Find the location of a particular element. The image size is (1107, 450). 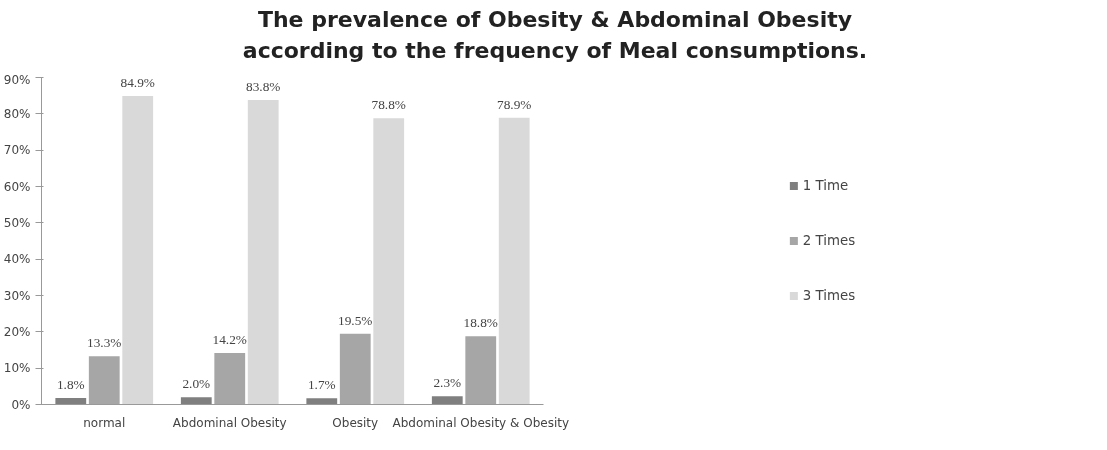

data-label: 83.8% is located at coordinates (263, 86).